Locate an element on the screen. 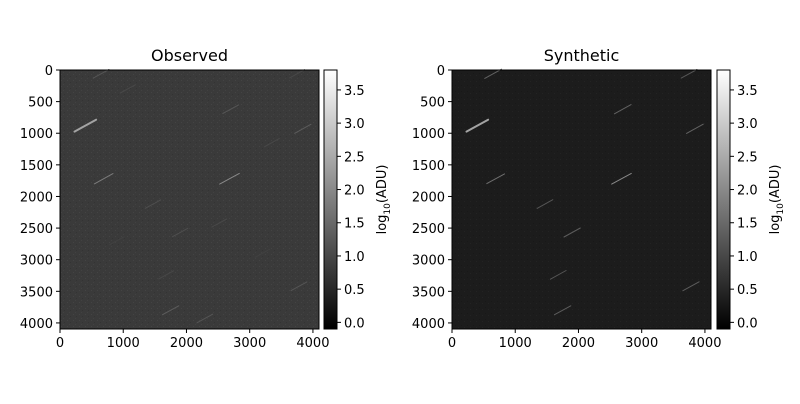  panel-title: Observed is located at coordinates (189, 55).